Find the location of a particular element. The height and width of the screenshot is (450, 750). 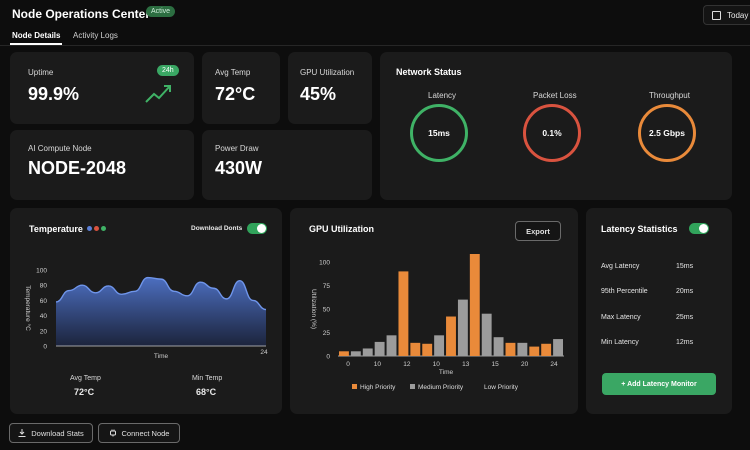

latency-stats-toggle is located at coordinates (699, 228).